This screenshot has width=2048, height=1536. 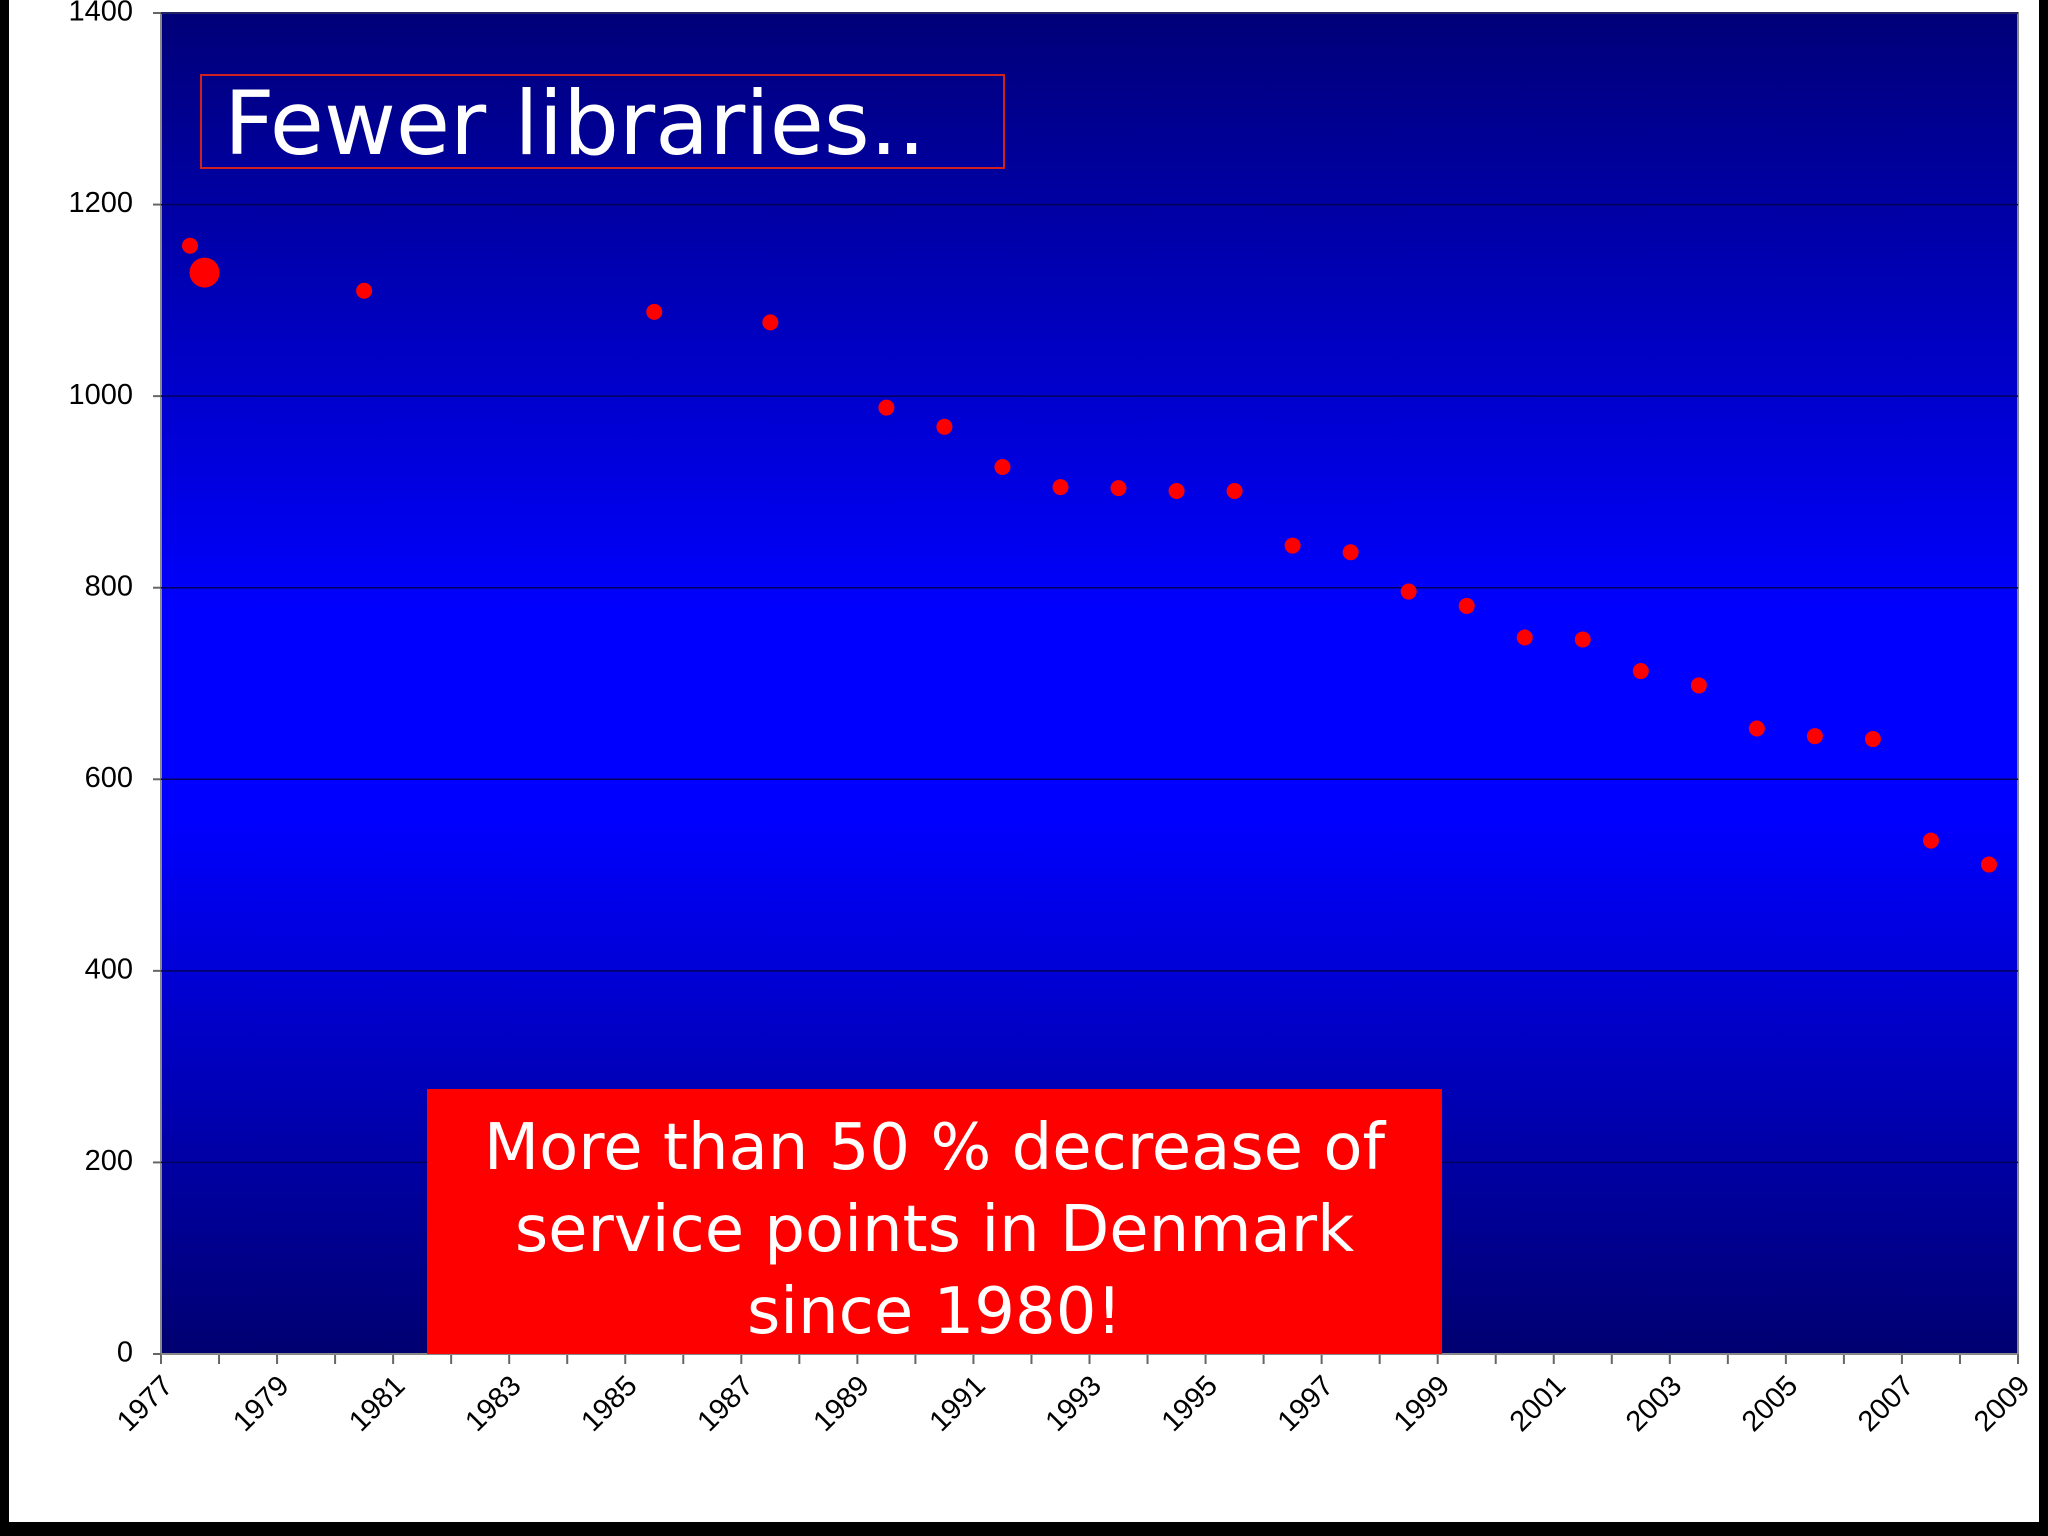 I want to click on x-tick-label: 2001, so click(x=1538, y=1404).